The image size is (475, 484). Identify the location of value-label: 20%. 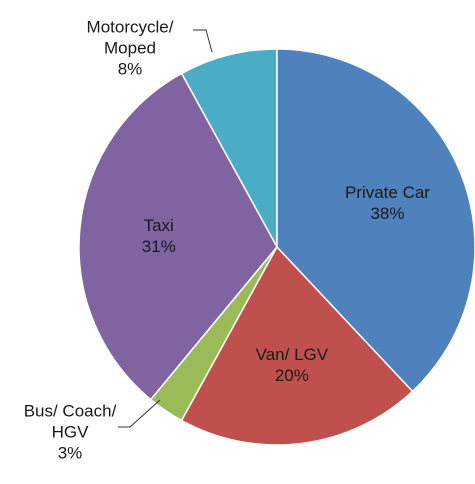
(291, 375).